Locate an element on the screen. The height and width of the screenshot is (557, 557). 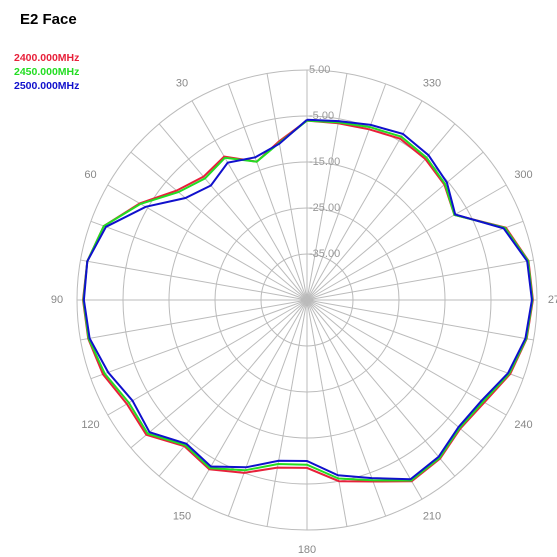
grid-ring is located at coordinates (307, 300).